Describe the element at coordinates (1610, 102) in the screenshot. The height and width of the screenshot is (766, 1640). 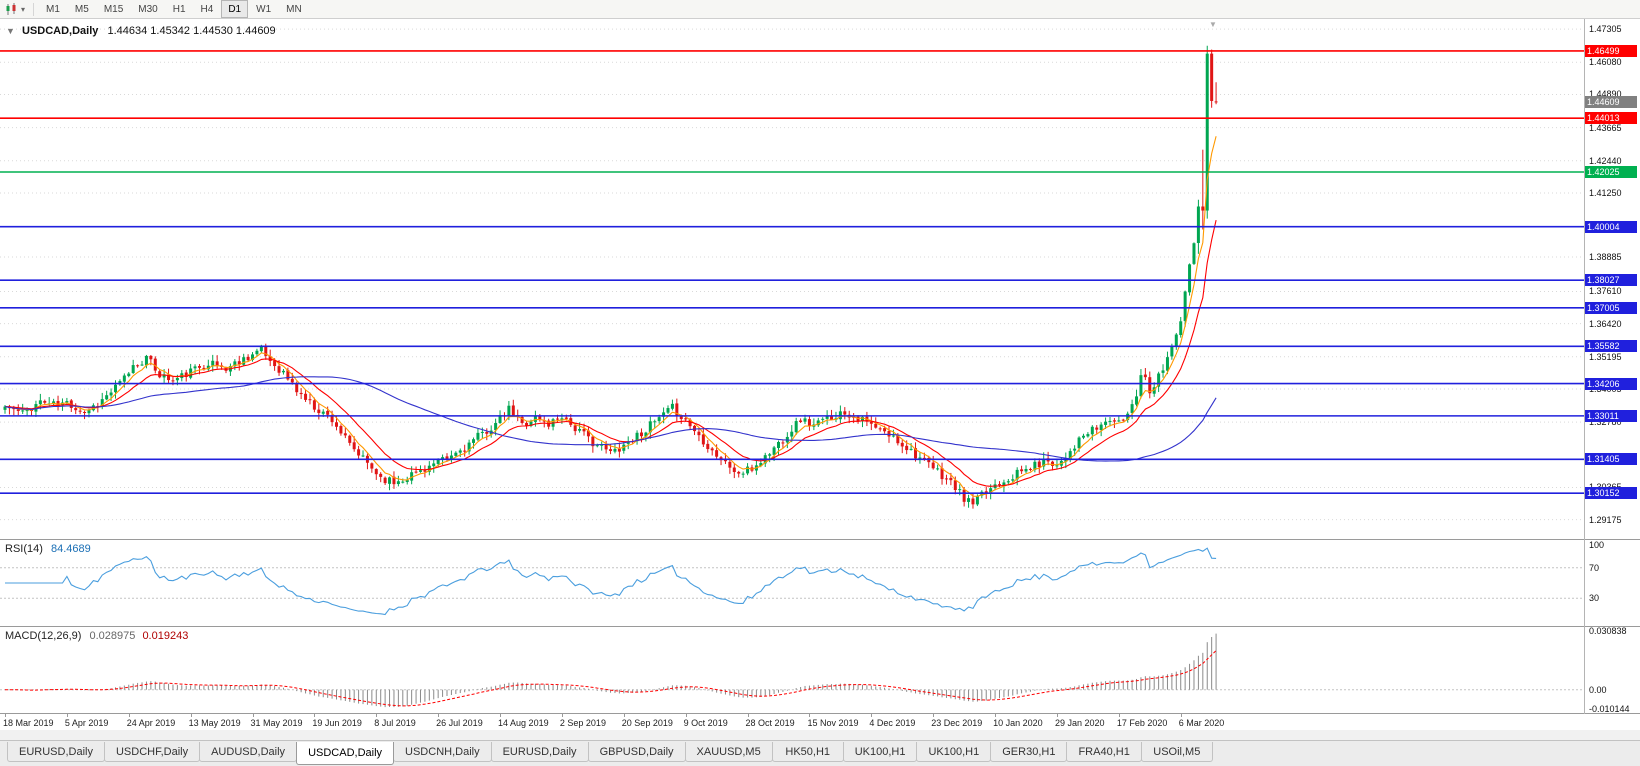
I see `current-price-badge: 1.44609` at that location.